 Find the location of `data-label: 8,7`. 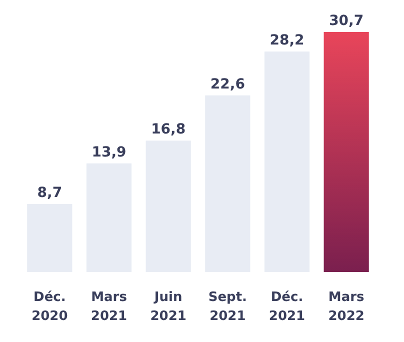

data-label: 8,7 is located at coordinates (49, 192).